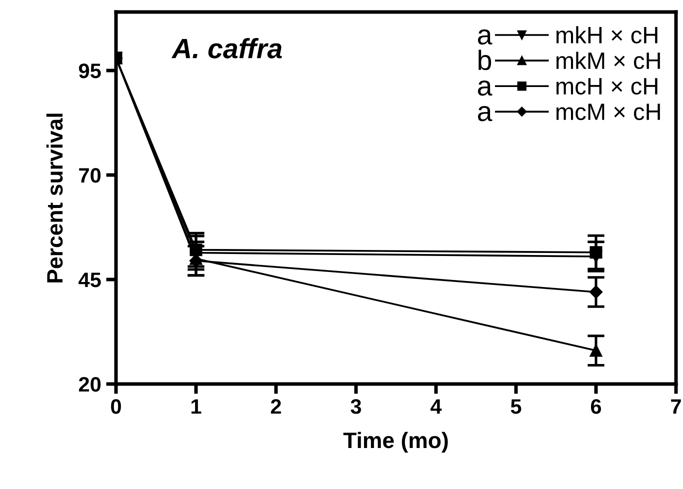 This screenshot has height=489, width=683. Describe the element at coordinates (436, 406) in the screenshot. I see `x-tick-label: 4` at that location.